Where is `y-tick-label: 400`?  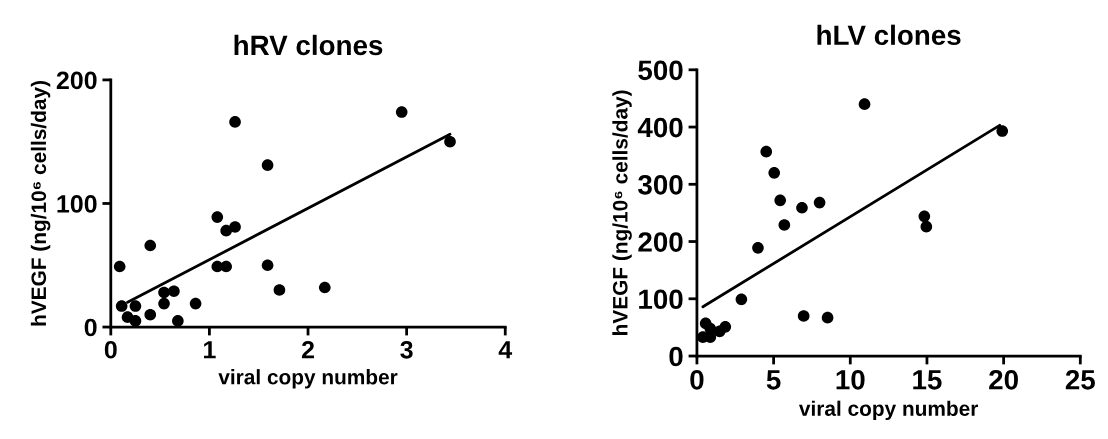 y-tick-label: 400 is located at coordinates (660, 127).